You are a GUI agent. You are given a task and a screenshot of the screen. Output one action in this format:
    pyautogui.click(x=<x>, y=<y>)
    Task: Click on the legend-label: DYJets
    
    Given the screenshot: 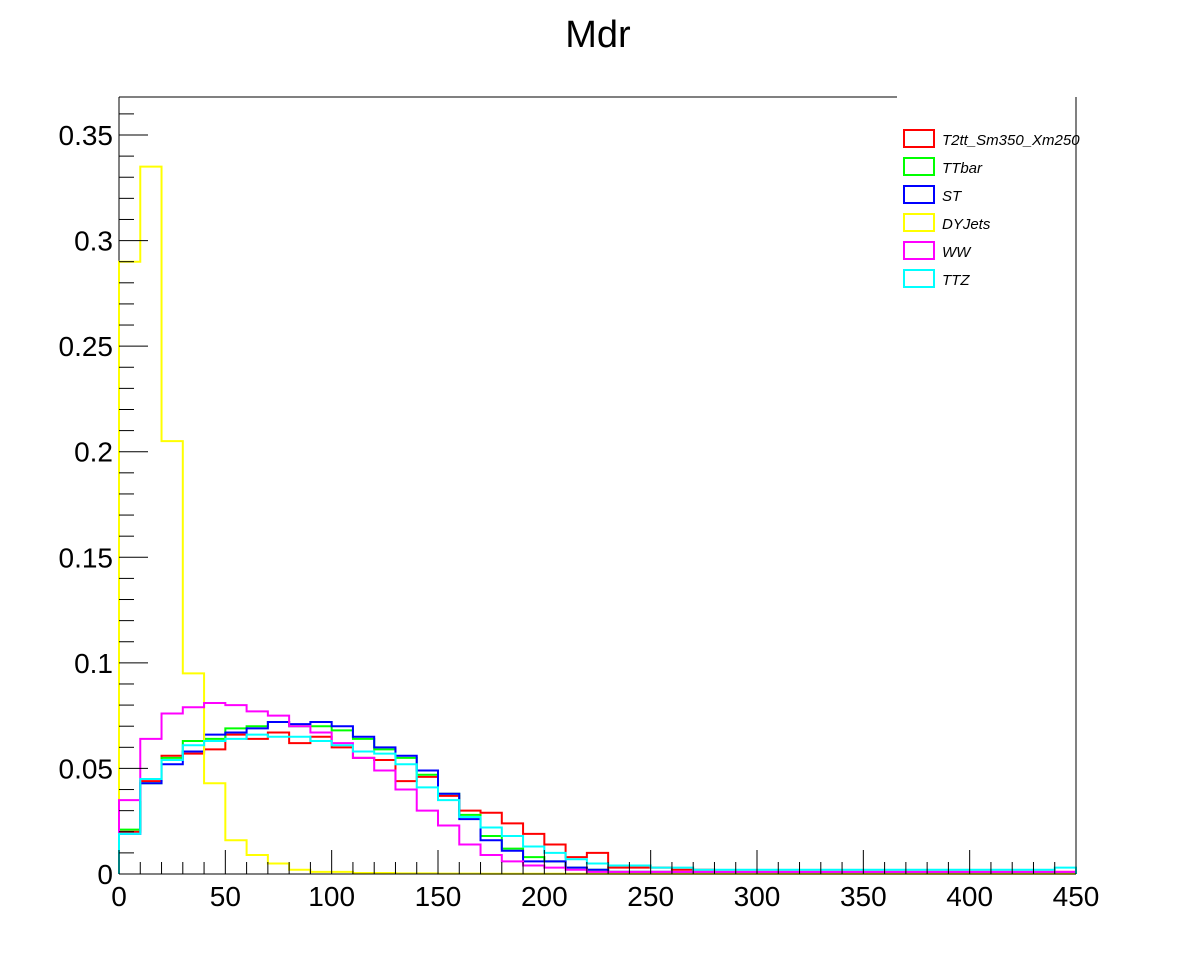 What is the action you would take?
    pyautogui.click(x=966, y=224)
    